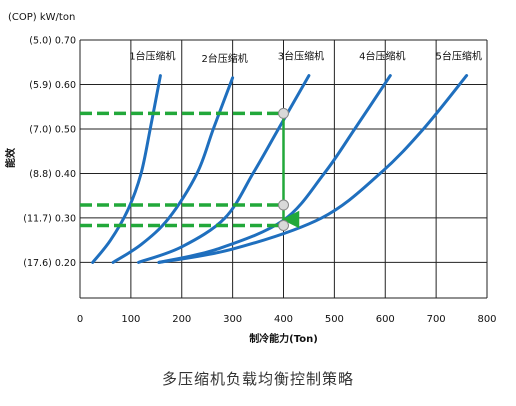 This screenshot has height=406, width=516. Describe the element at coordinates (257, 379) in the screenshot. I see `figure-caption: 多压缩机负载均衡控制策略` at that location.